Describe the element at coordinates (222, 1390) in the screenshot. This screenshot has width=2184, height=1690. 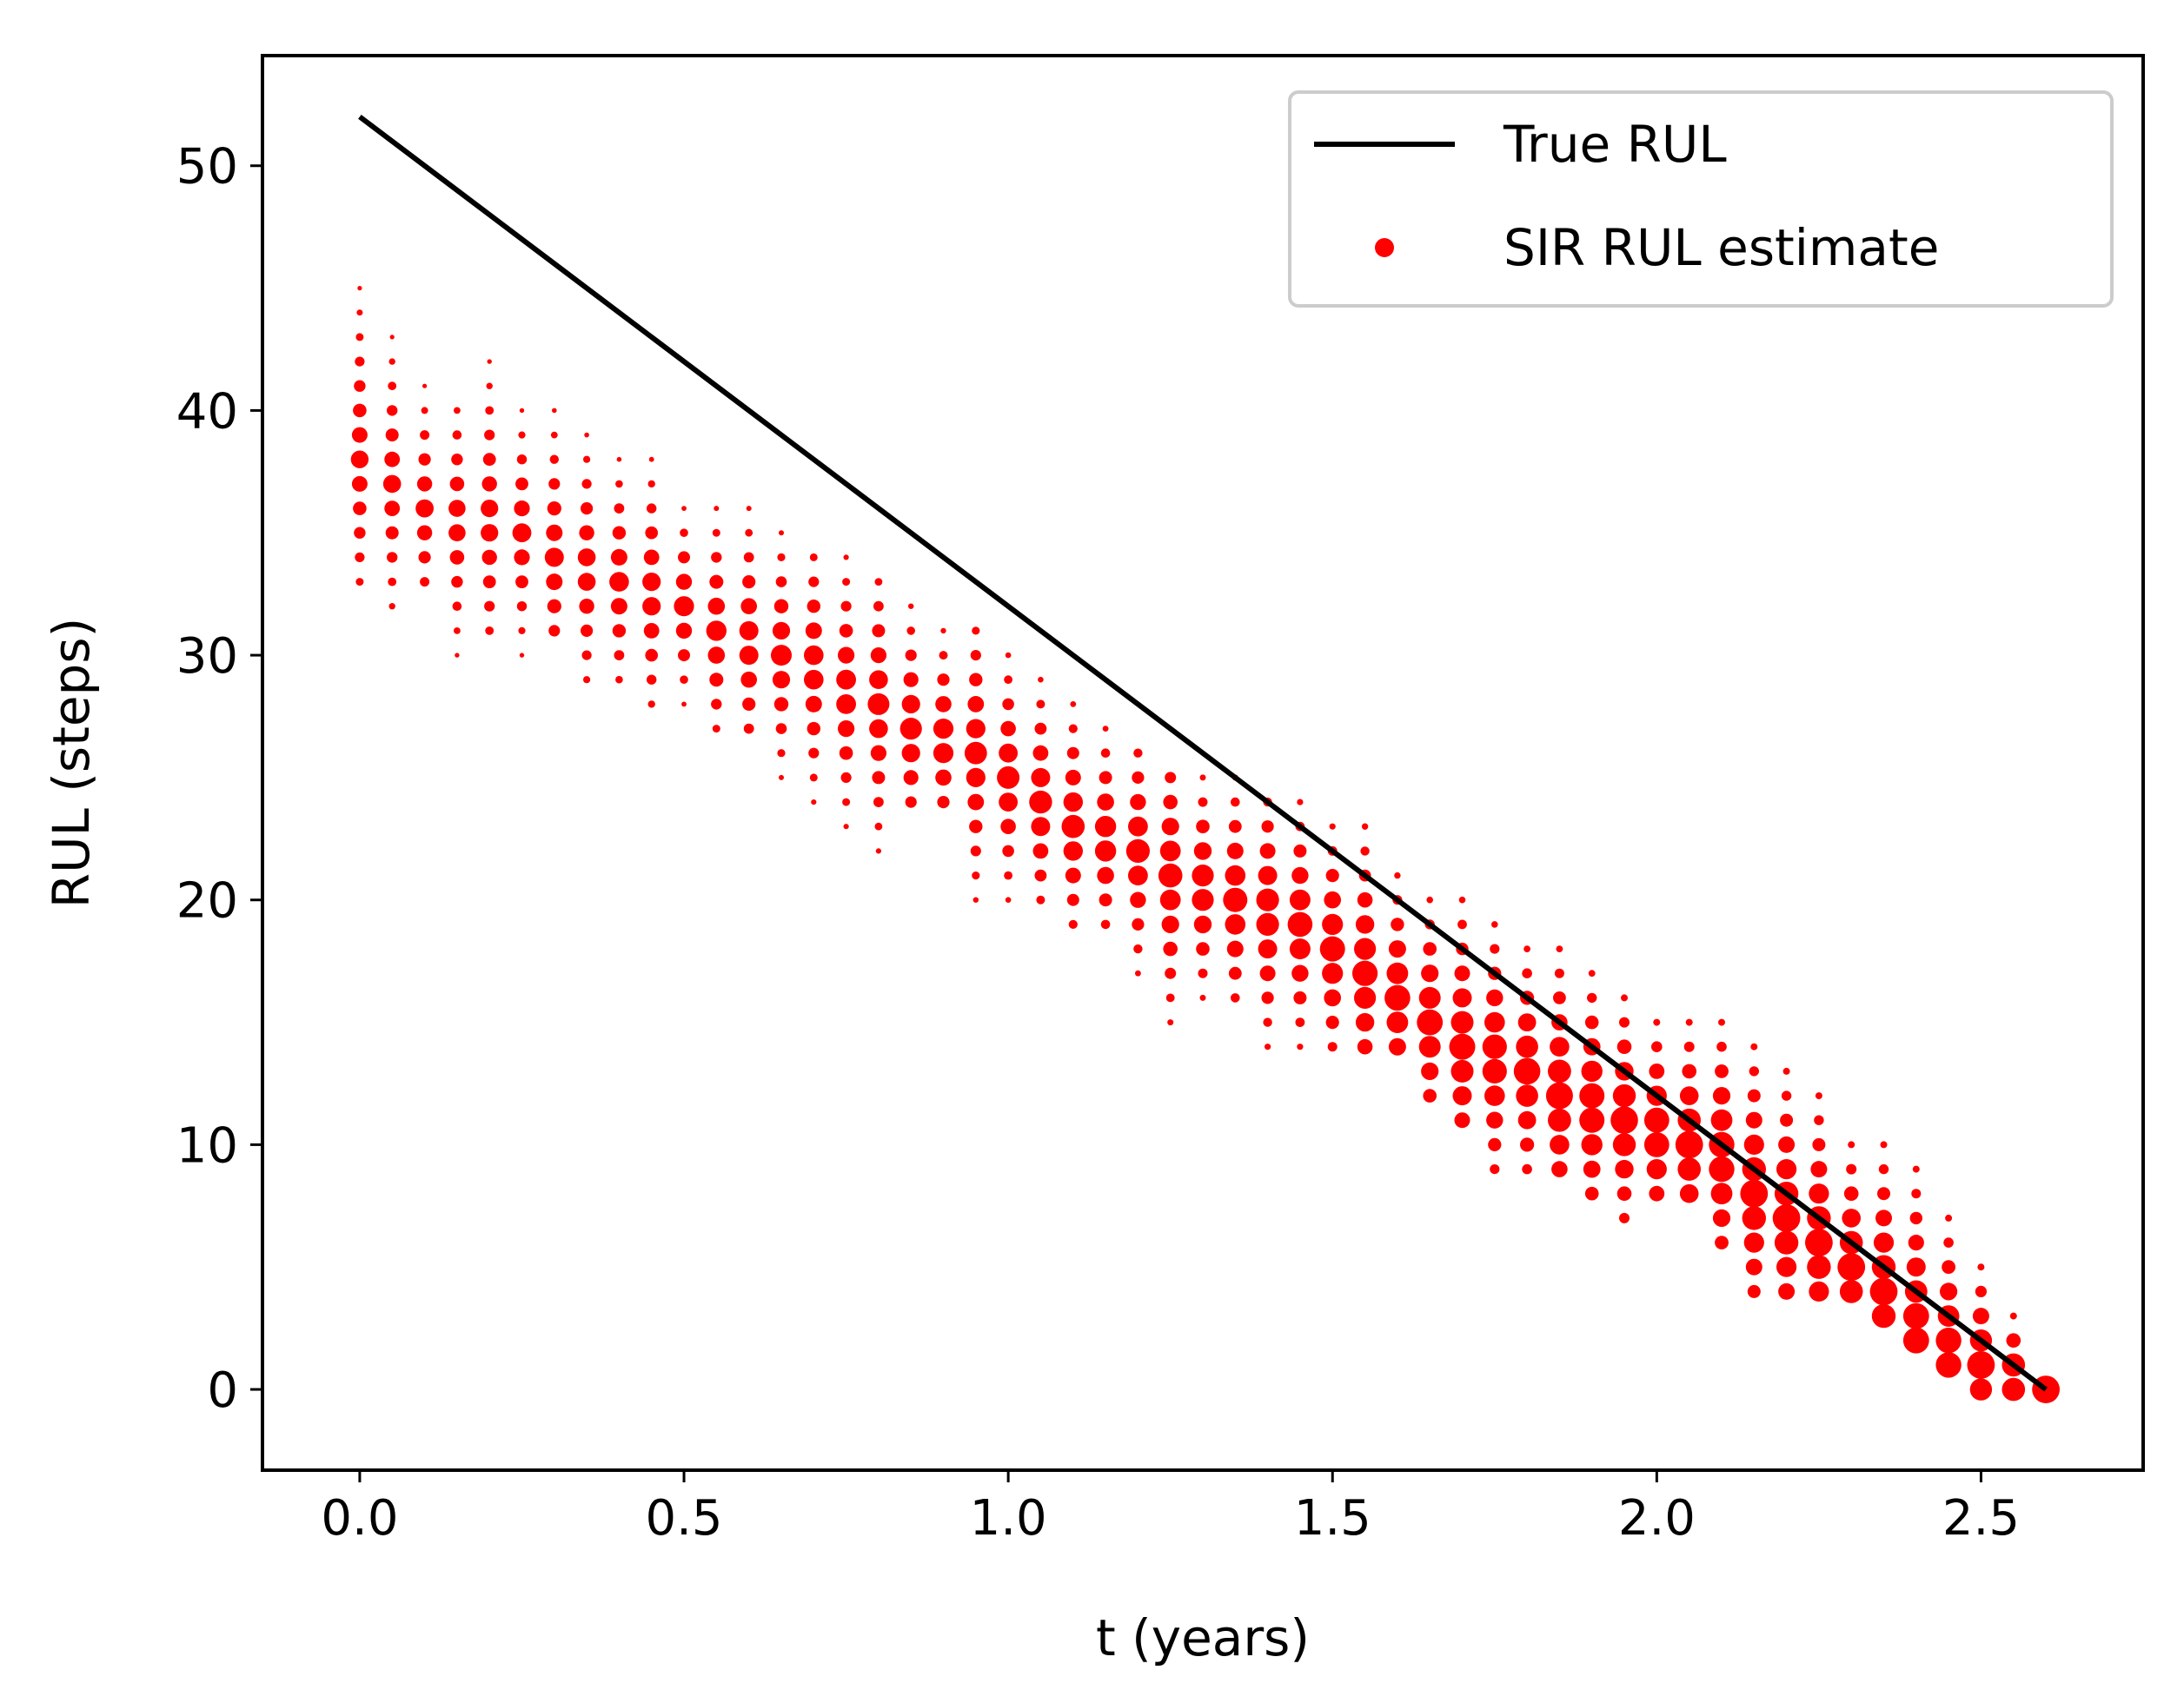
I see `y-tick-label: 0` at that location.